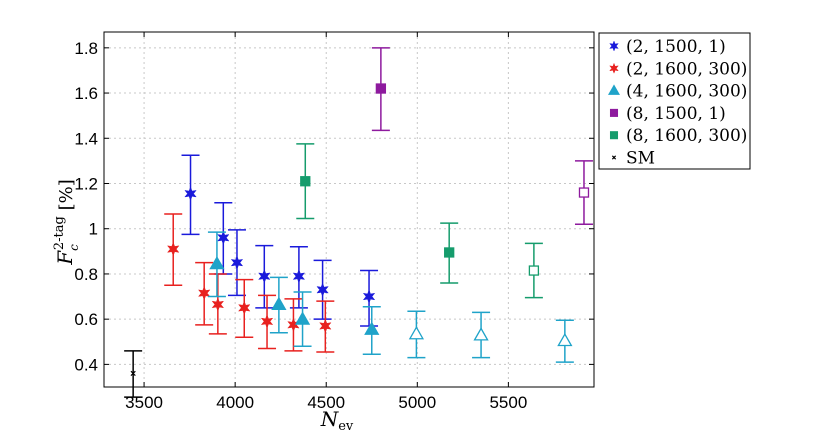 This screenshot has width=830, height=434. I want to click on legend-entry-label: SM, so click(640, 159).